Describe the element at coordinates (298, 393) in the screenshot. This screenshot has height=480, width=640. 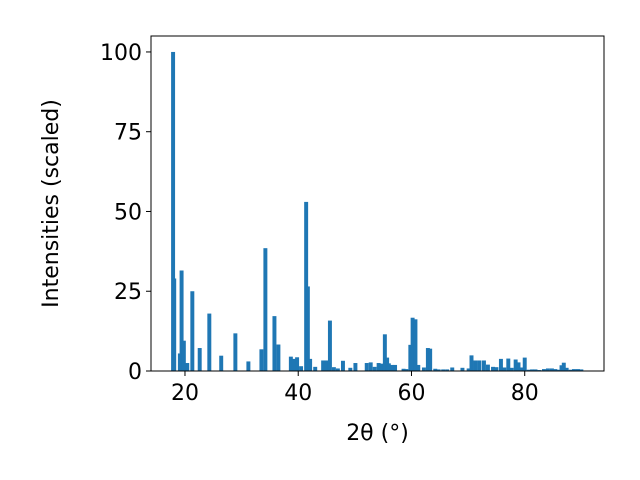
I see `x-tick-label: 40` at that location.